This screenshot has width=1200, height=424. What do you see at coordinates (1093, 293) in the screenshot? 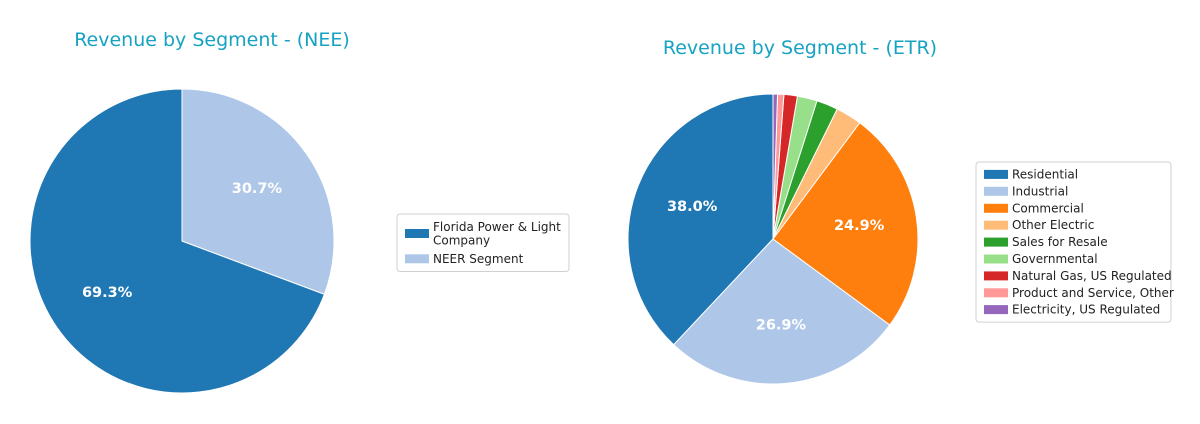
I see `etr-legend-label: Product and Service, Other` at bounding box center [1093, 293].